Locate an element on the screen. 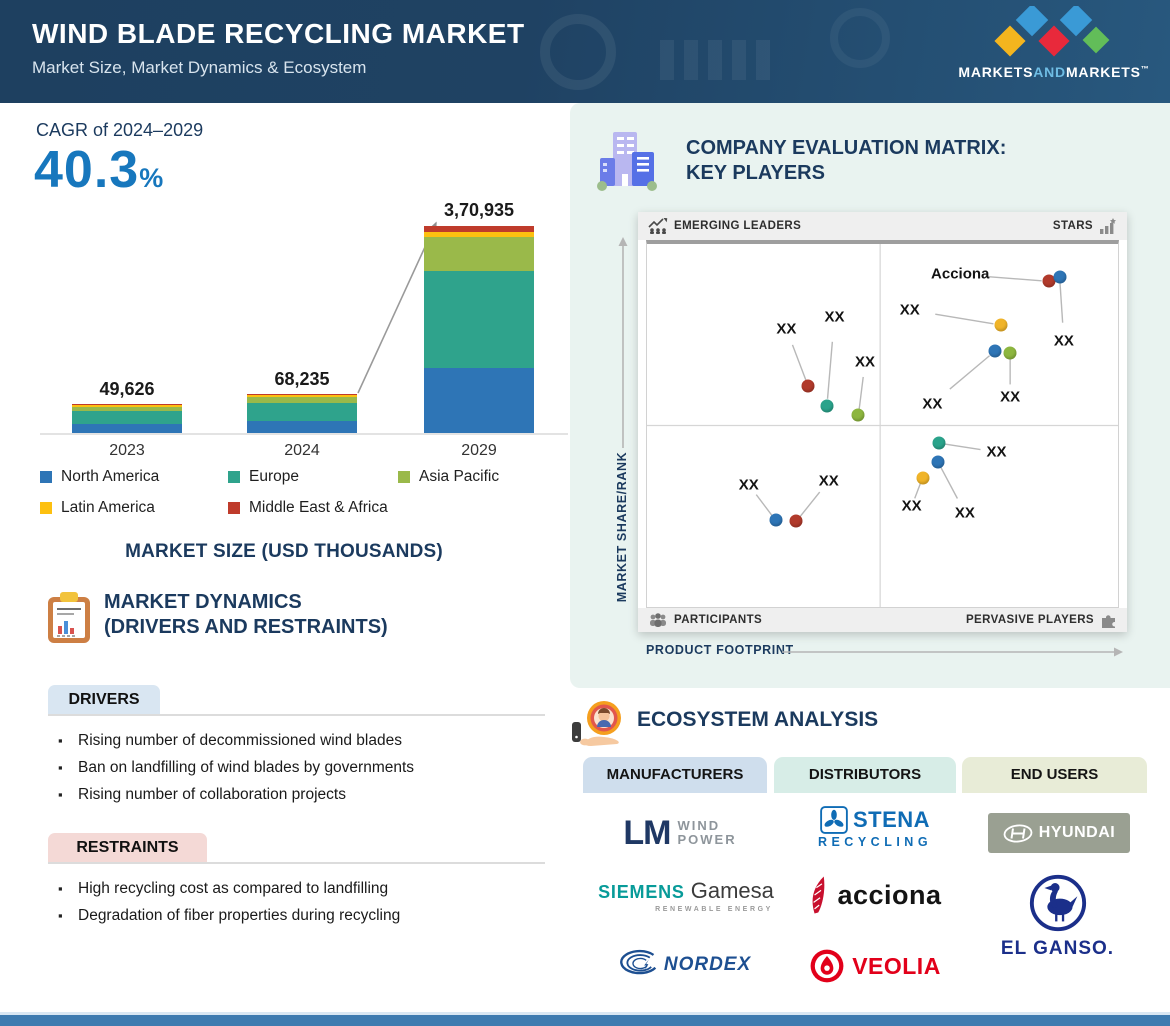 The image size is (1170, 1026). stars-icon is located at coordinates (1108, 225).